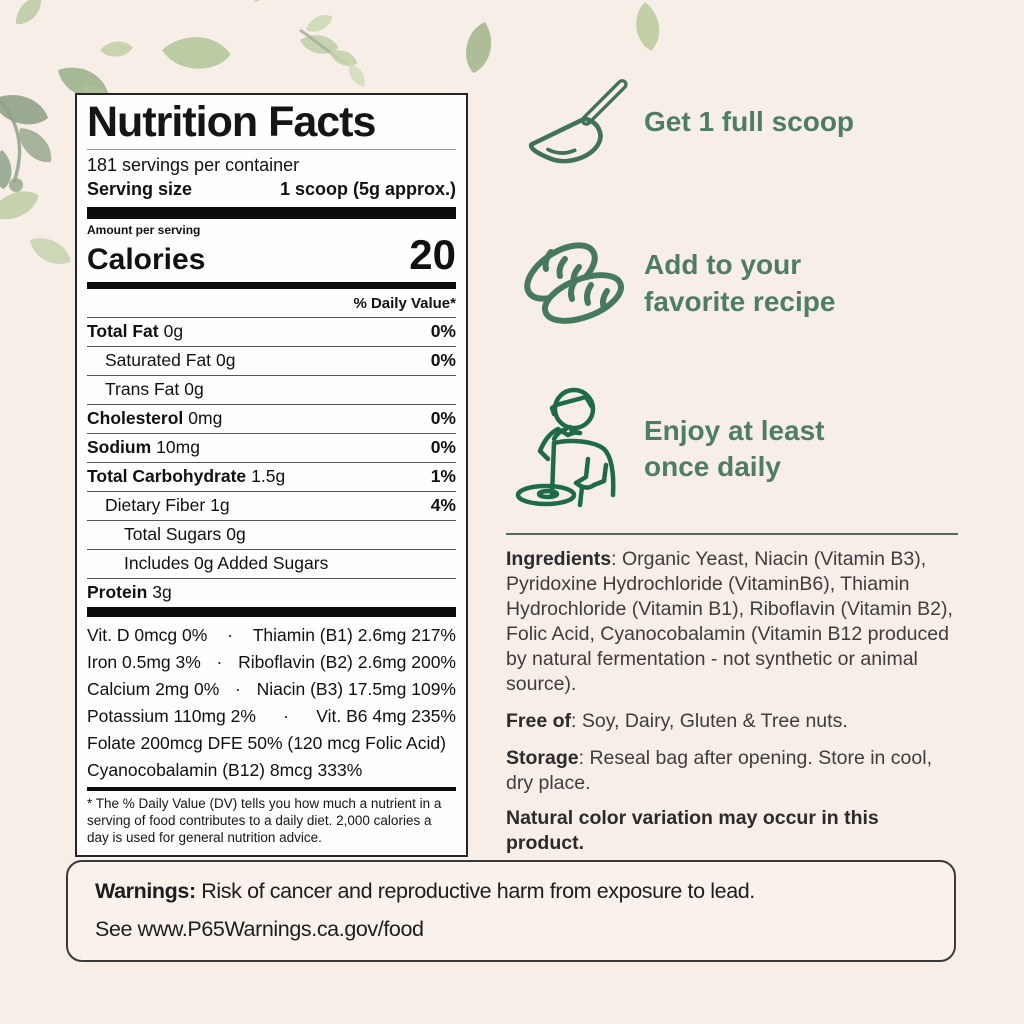 The height and width of the screenshot is (1024, 1024). I want to click on section-divider, so click(732, 534).